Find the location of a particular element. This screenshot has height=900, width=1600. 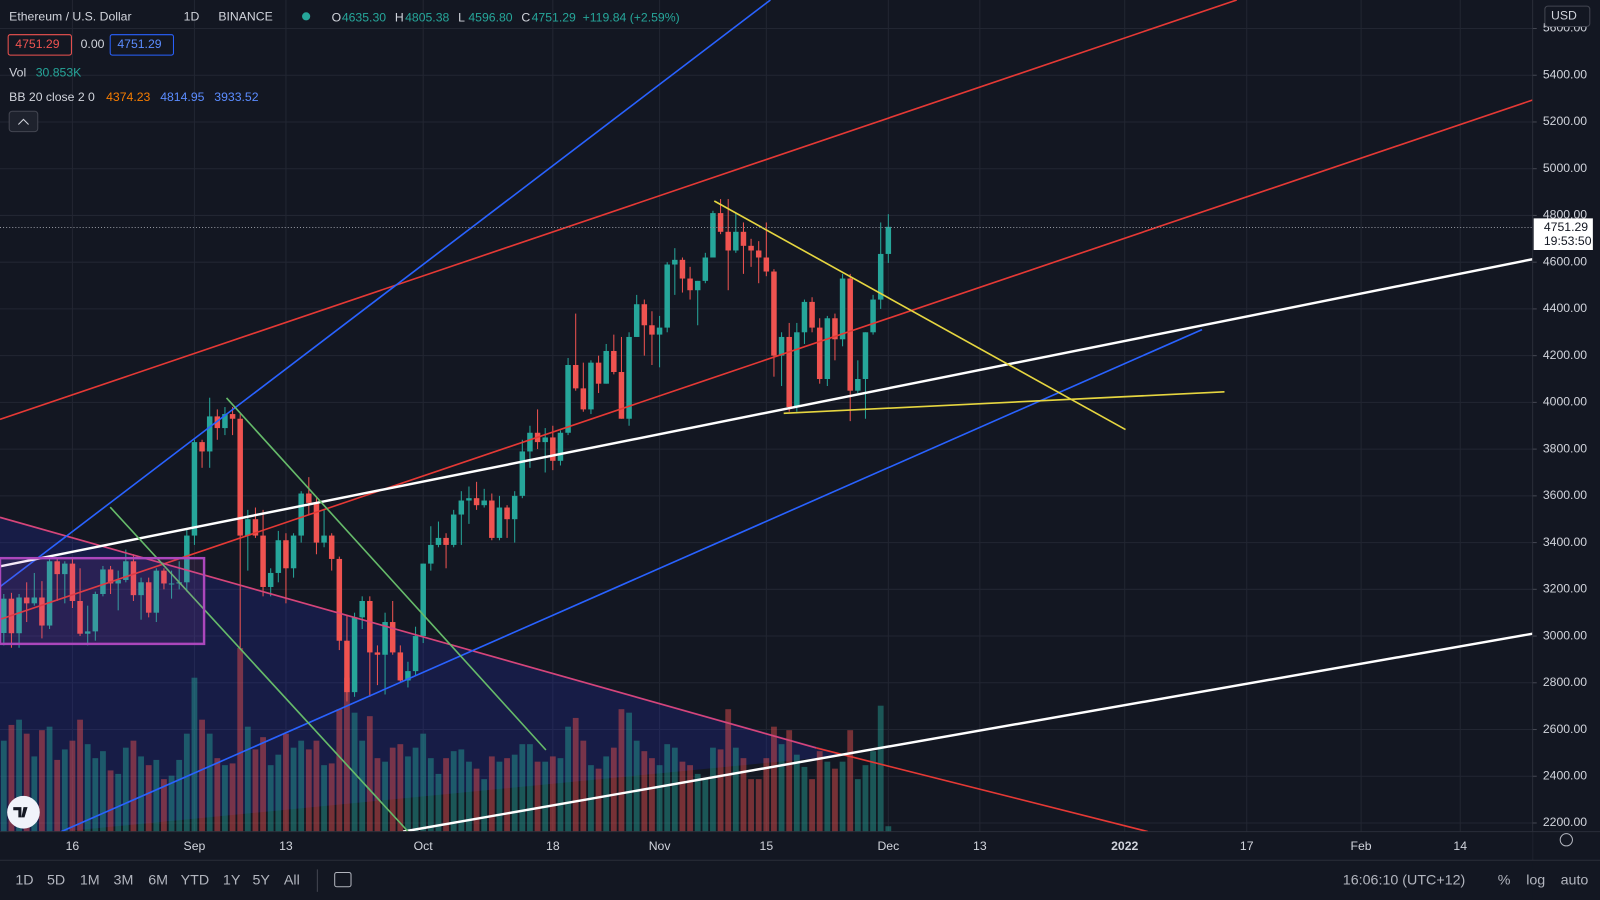

y-tick-label: 4200.00 is located at coordinates (1565, 355).